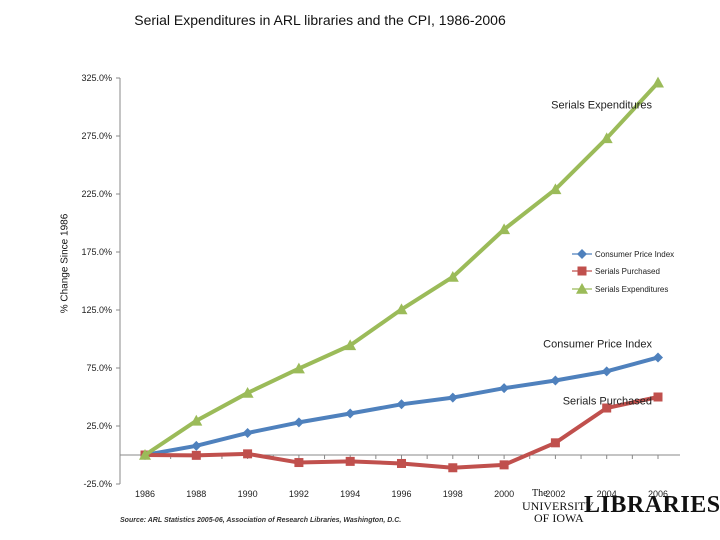 The width and height of the screenshot is (720, 540). Describe the element at coordinates (652, 505) in the screenshot. I see `logo-libraries: LIBRARIES` at that location.